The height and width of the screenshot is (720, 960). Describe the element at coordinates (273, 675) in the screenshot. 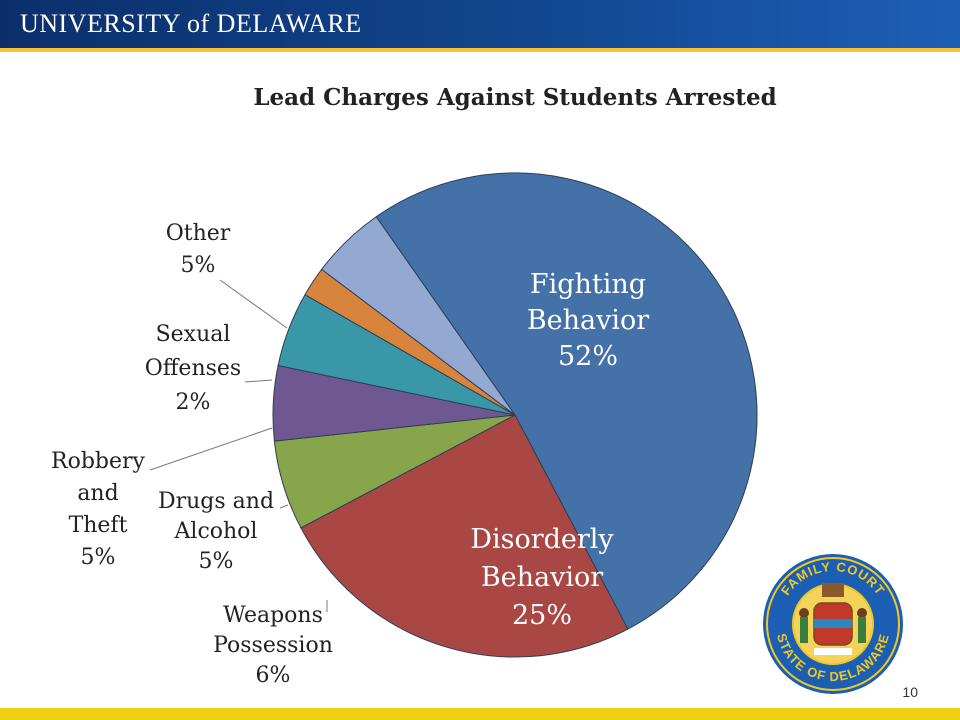

I see `slice-percent-label: 6%` at that location.